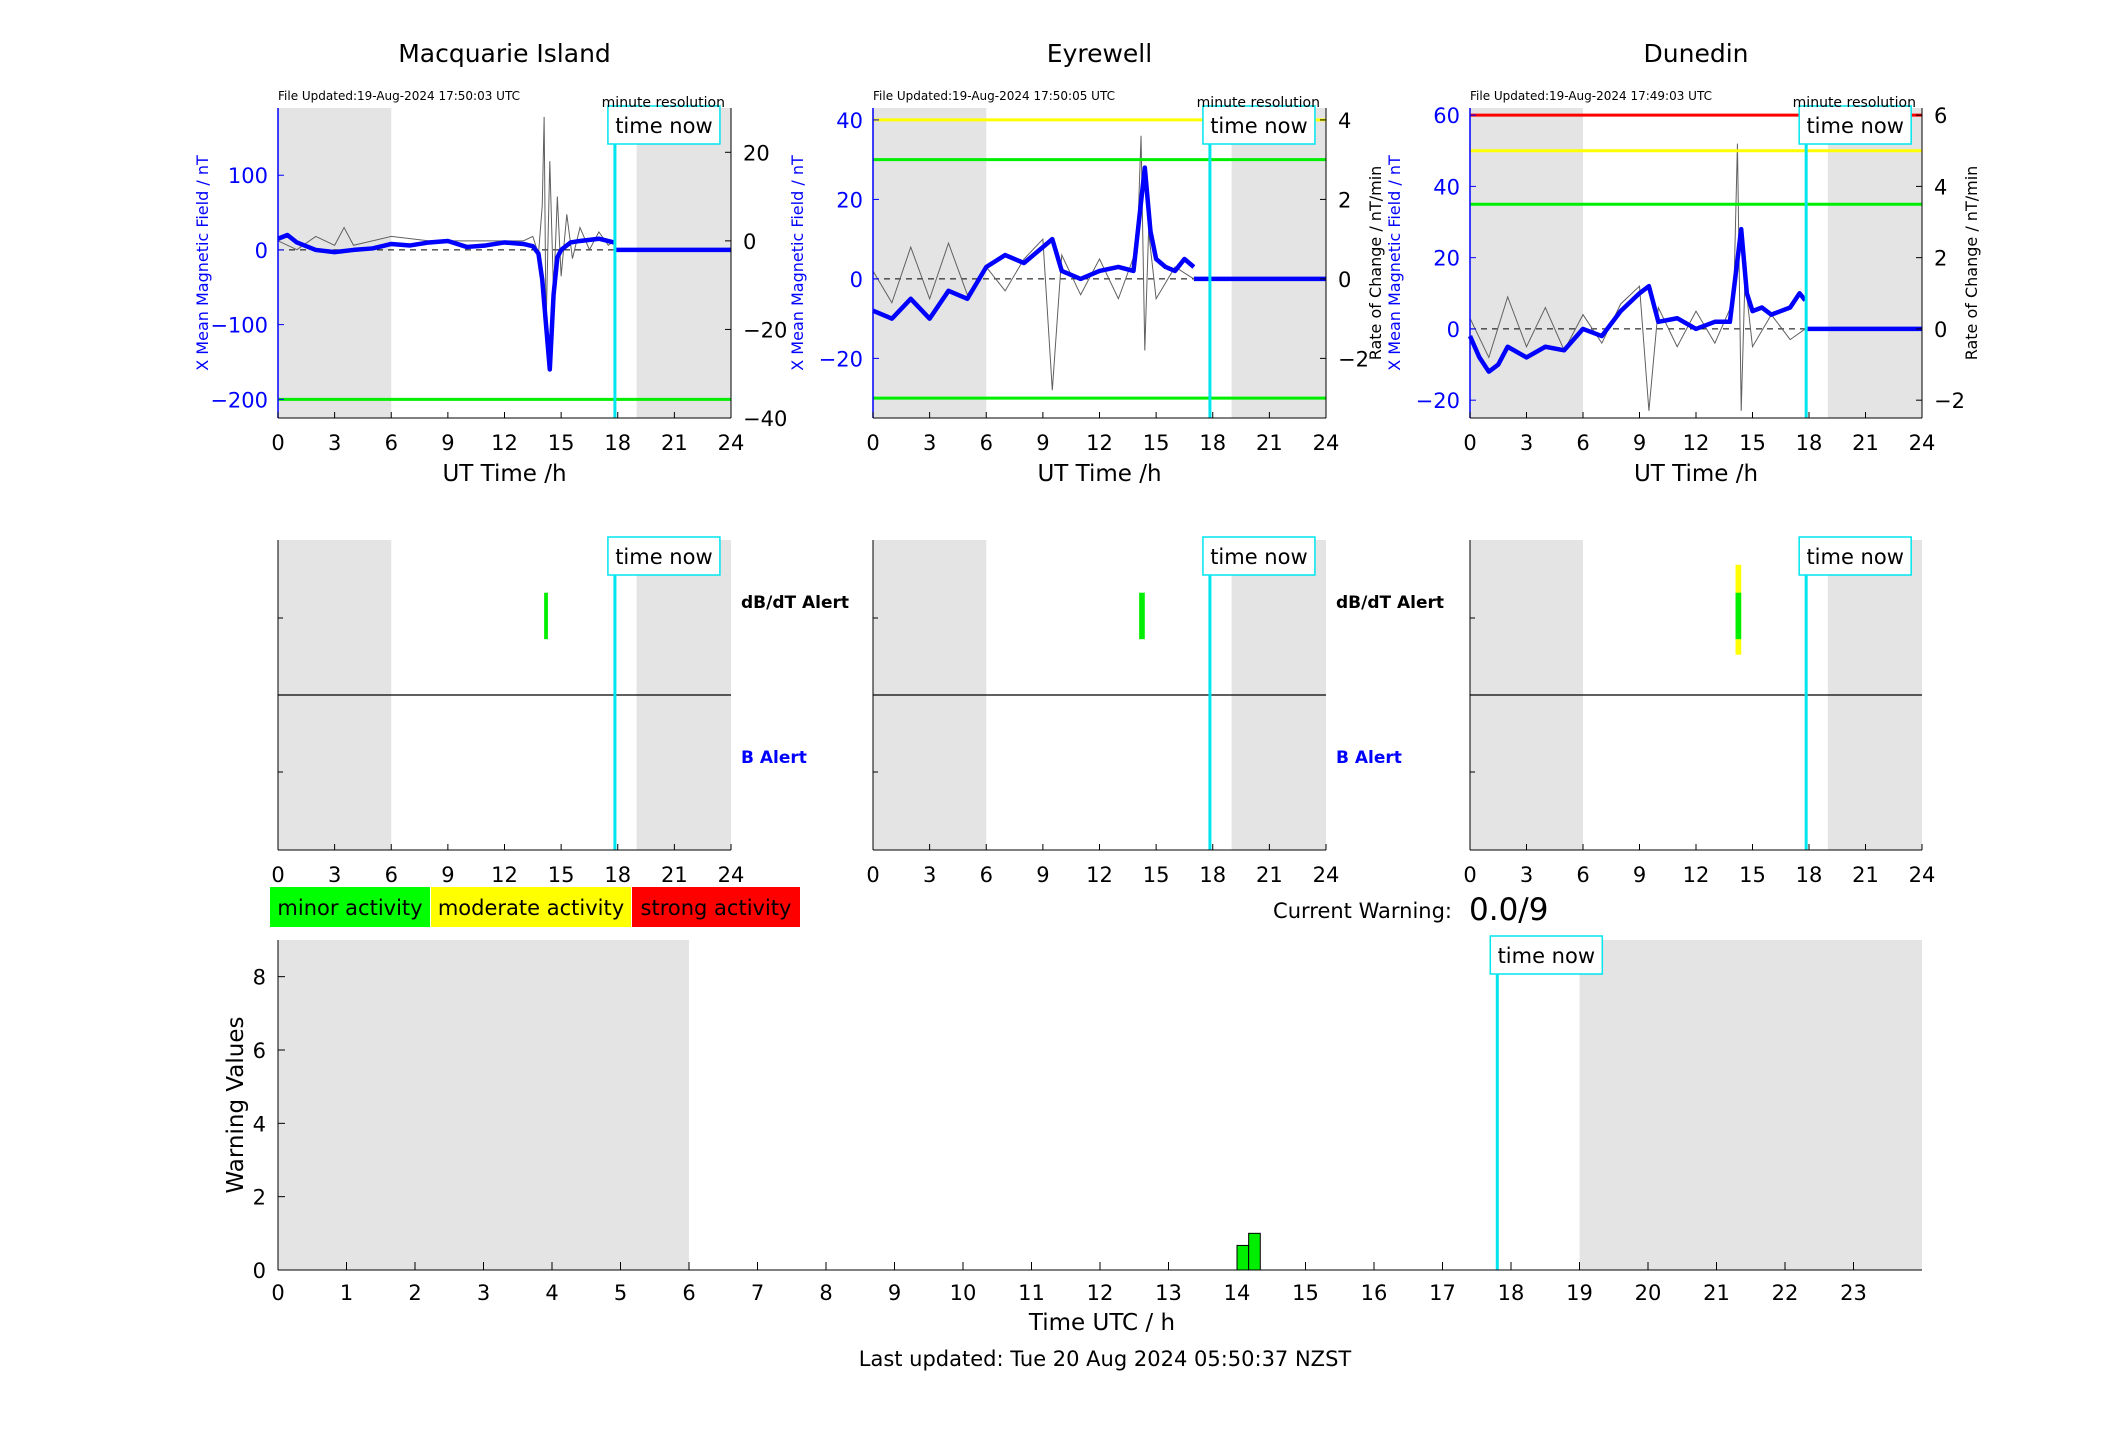 The width and height of the screenshot is (2117, 1441). I want to click on x-tick-label: 5, so click(620, 1293).